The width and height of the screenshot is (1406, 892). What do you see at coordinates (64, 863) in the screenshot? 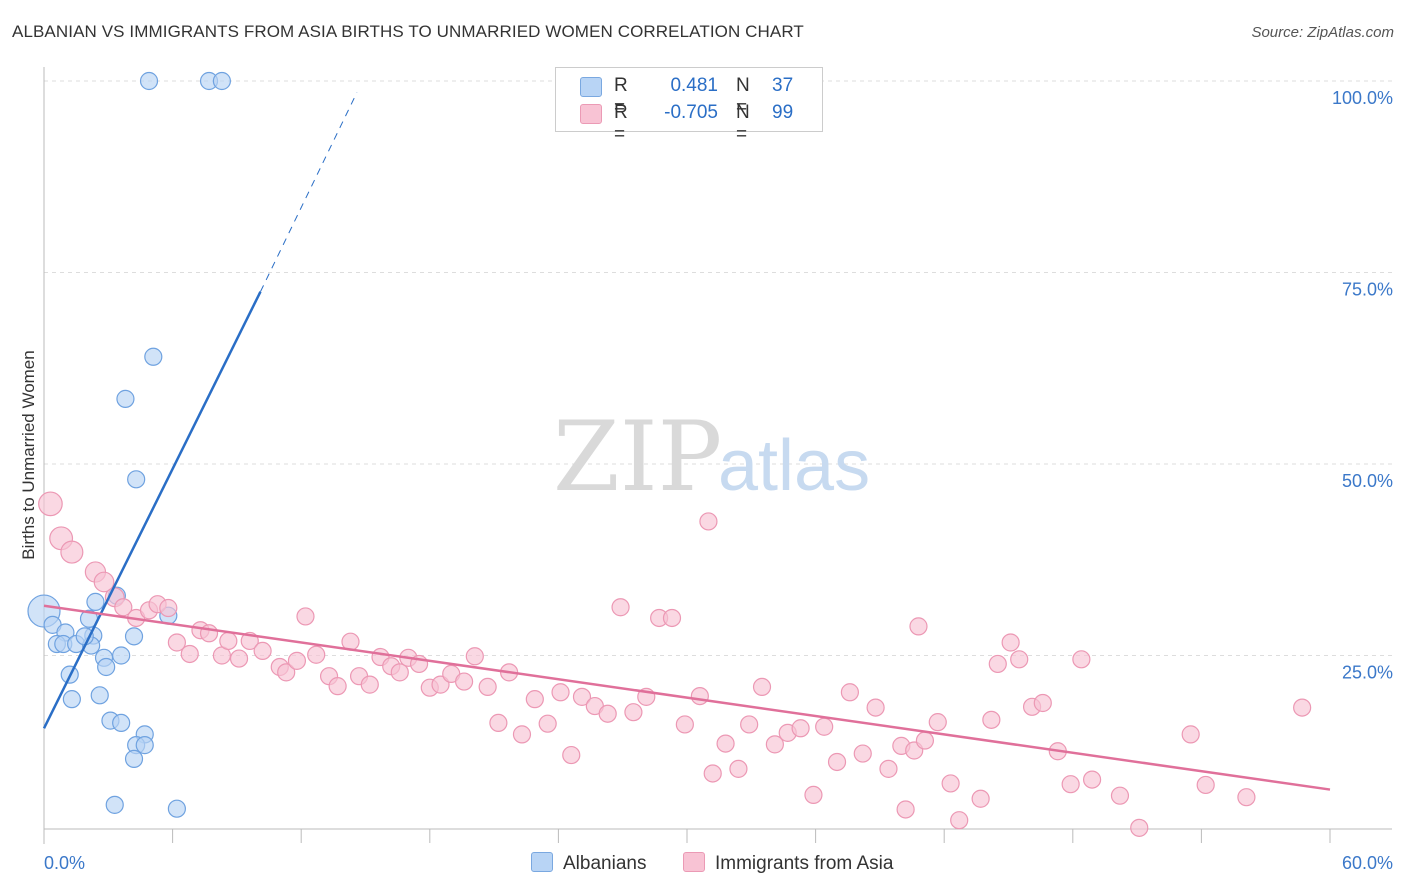
I see `x-tick-label-left: 0.0%` at bounding box center [64, 863].